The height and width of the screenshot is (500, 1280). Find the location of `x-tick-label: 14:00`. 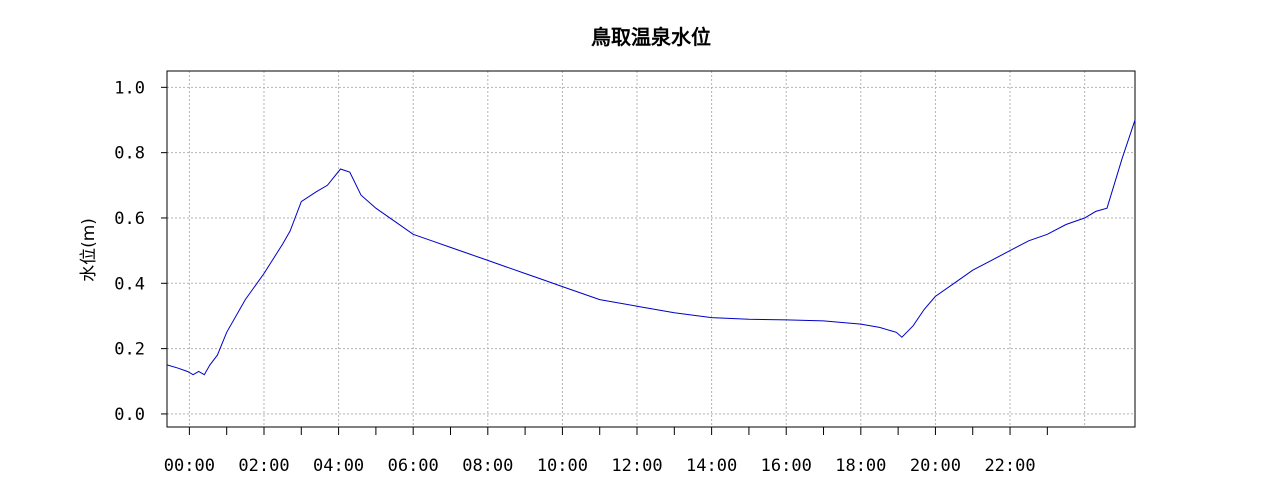

x-tick-label: 14:00 is located at coordinates (711, 466).